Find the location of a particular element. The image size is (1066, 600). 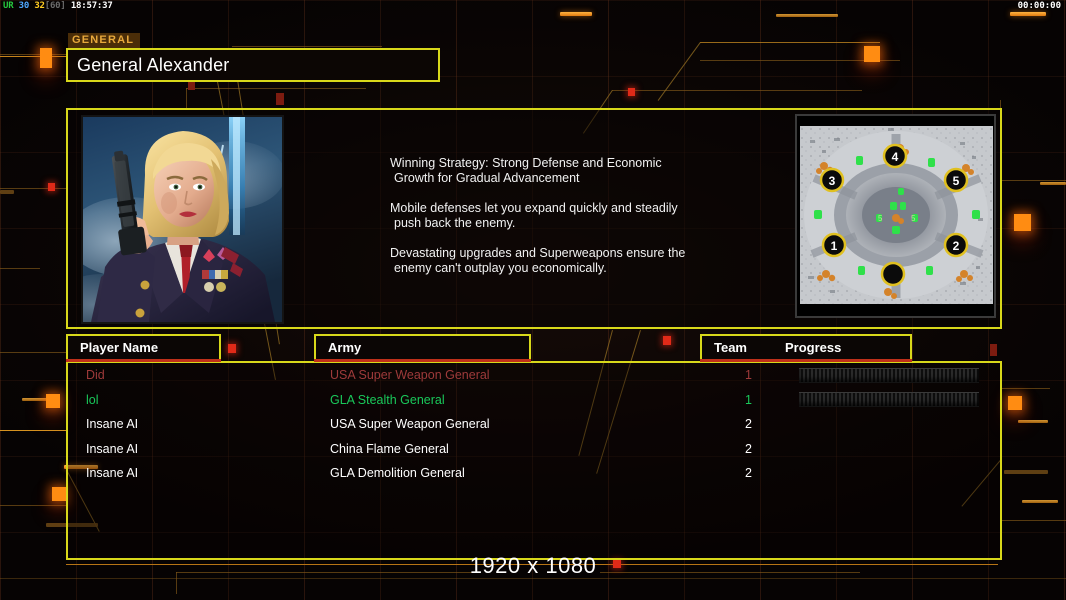

general-label: GENERAL is located at coordinates (104, 40).